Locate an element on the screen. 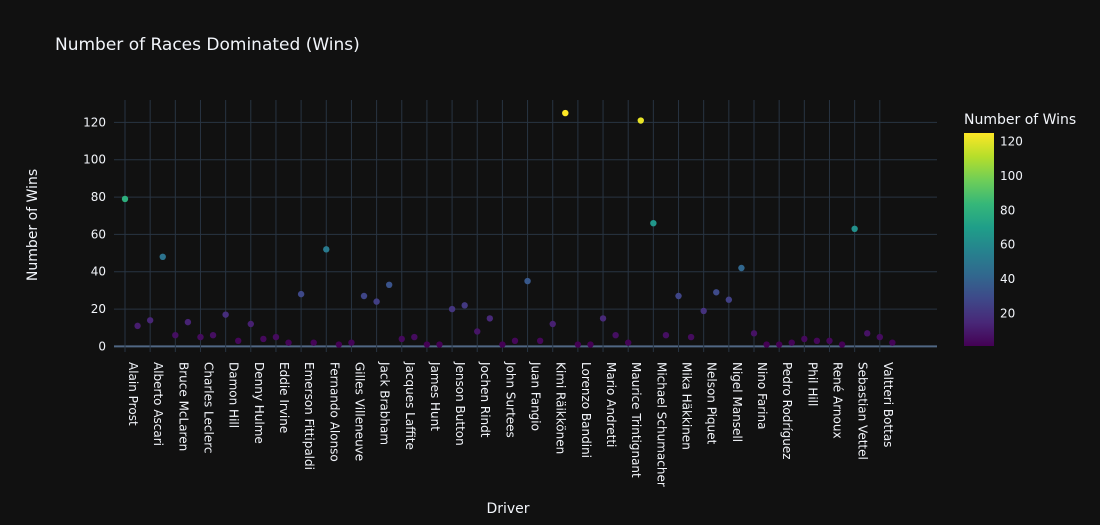 The width and height of the screenshot is (1100, 525). x-tick-label: Nigel Mansell is located at coordinates (737, 402).